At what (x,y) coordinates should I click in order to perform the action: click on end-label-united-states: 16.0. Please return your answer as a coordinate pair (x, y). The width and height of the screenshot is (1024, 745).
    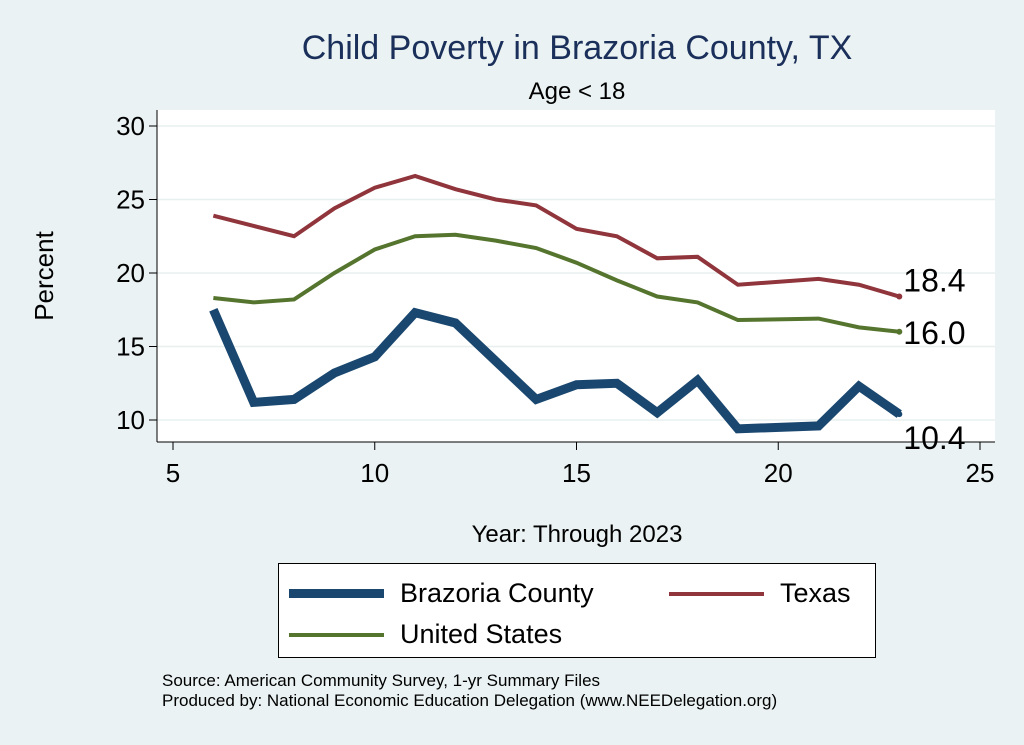
    Looking at the image, I should click on (934, 333).